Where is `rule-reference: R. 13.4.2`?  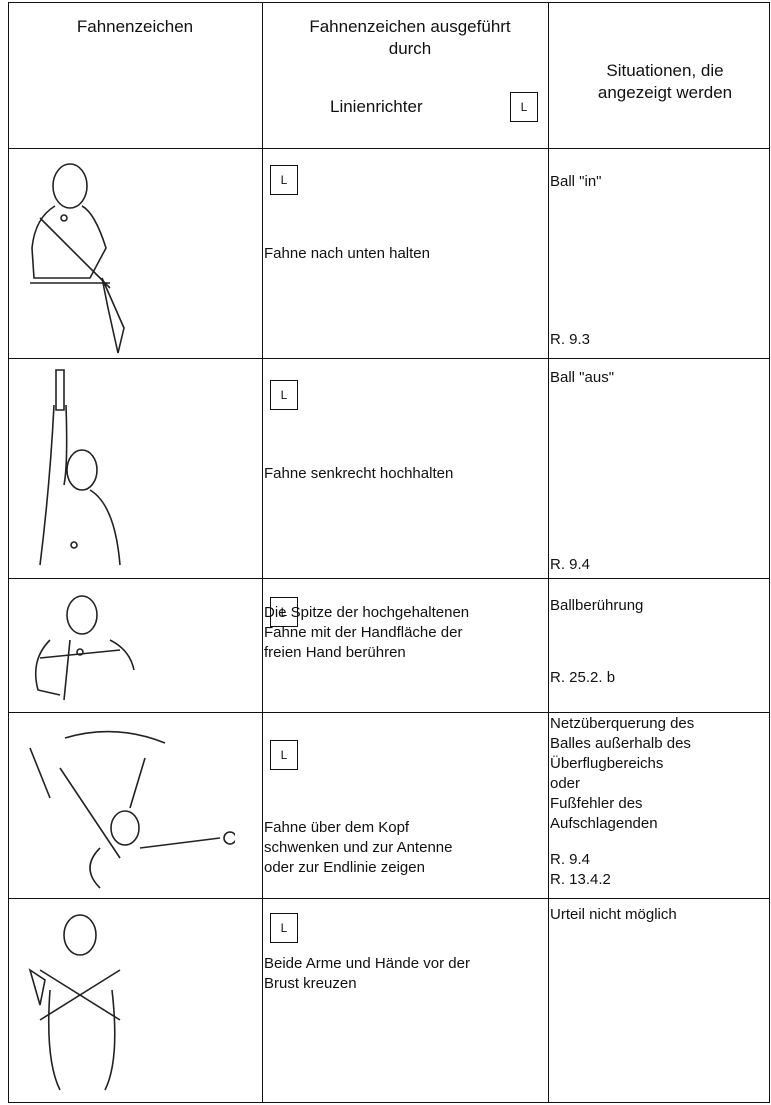 rule-reference: R. 13.4.2 is located at coordinates (580, 879).